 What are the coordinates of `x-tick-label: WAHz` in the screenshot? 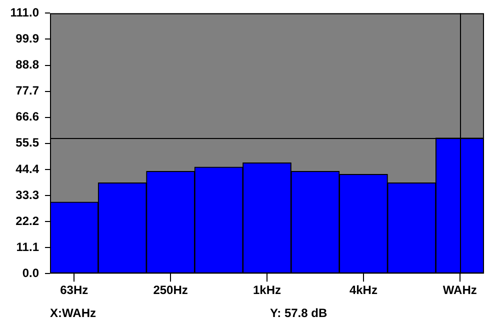 It's located at (459, 290).